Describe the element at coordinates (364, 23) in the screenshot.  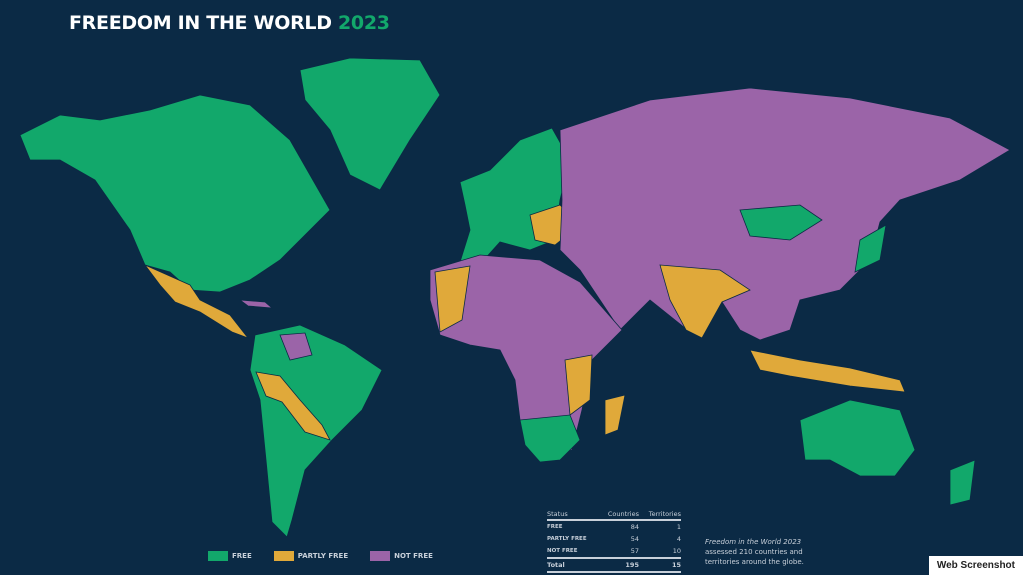
I see `title-year: 2023` at that location.